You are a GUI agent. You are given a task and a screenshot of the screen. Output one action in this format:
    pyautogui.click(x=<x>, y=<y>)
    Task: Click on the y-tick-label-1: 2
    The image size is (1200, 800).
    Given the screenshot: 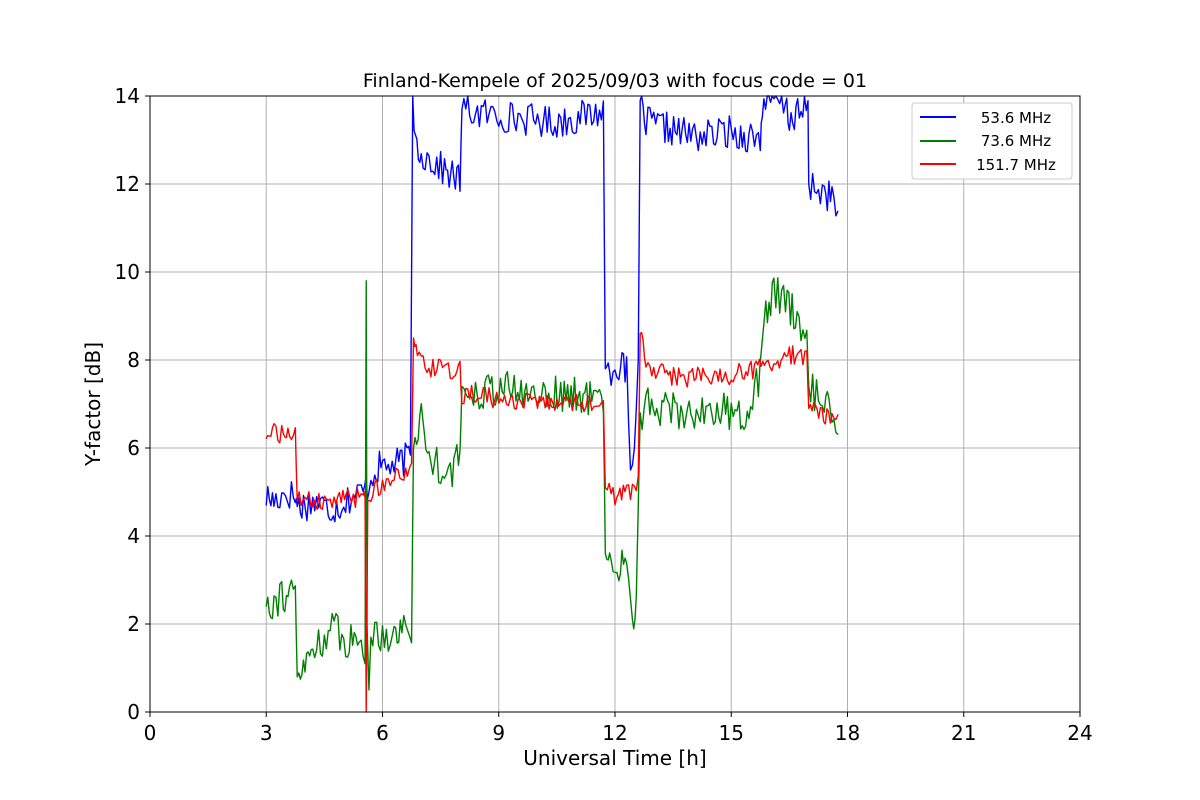 What is the action you would take?
    pyautogui.click(x=133, y=624)
    